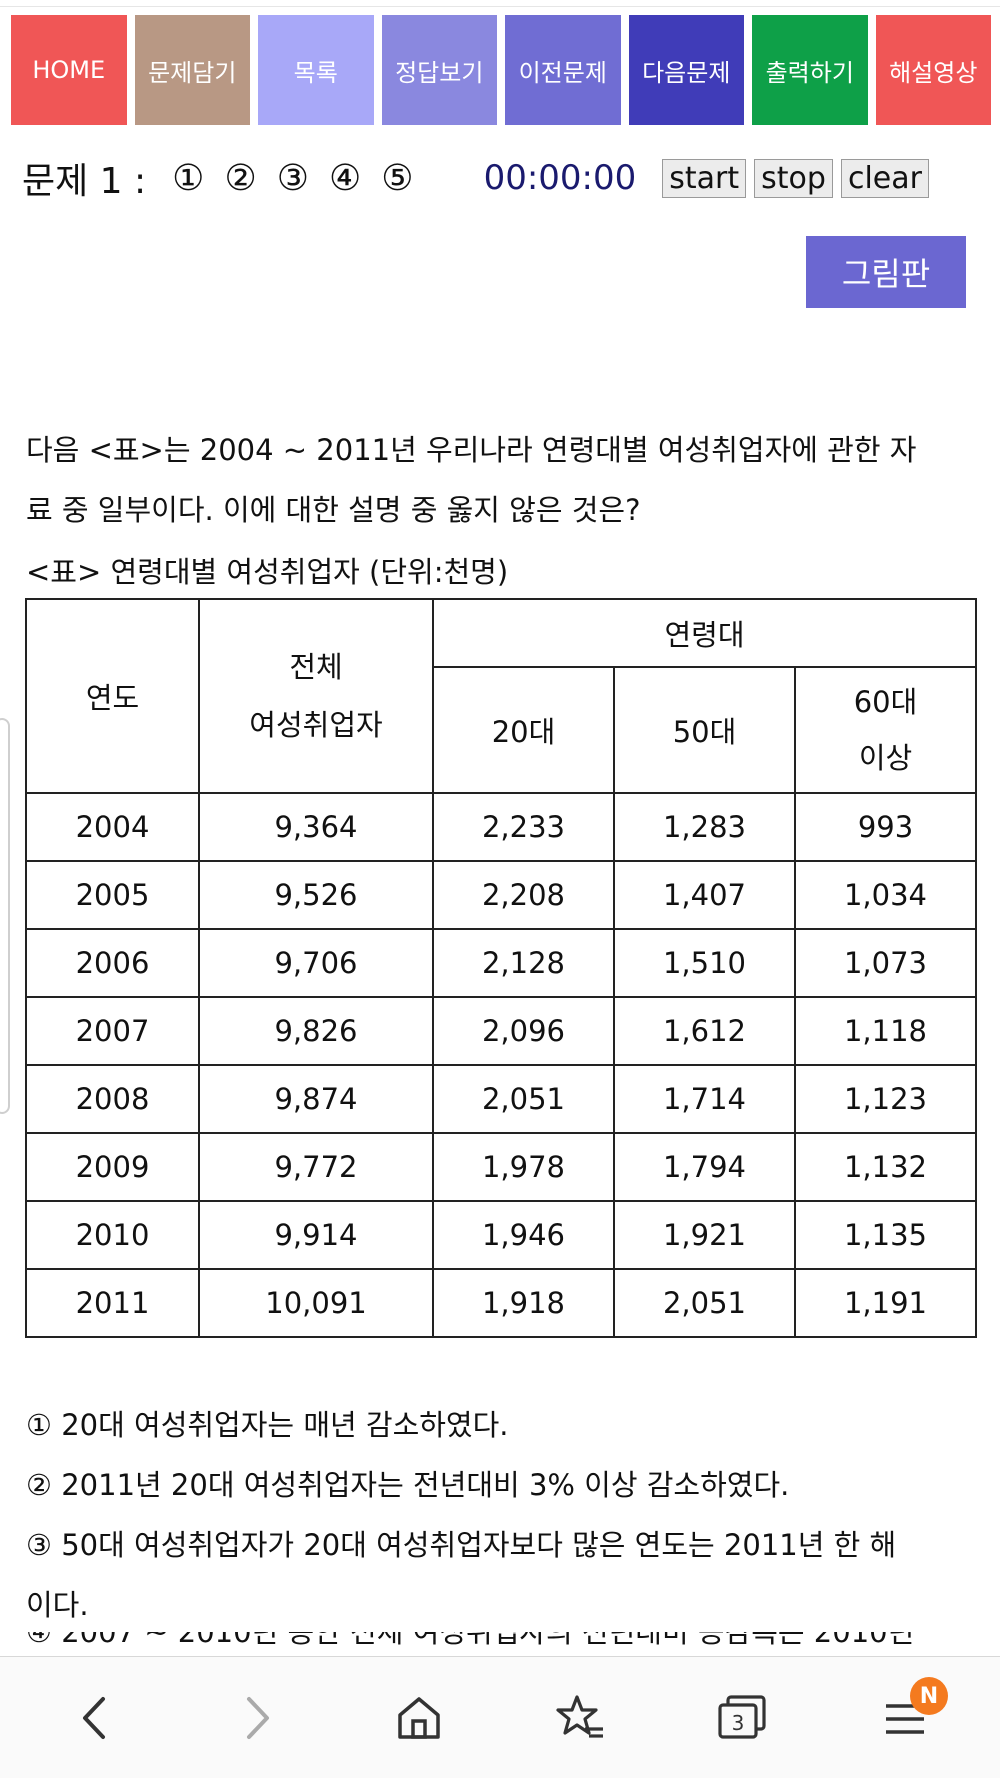 This screenshot has width=1000, height=1778. I want to click on header-total-line: 여성취업자, so click(316, 725).